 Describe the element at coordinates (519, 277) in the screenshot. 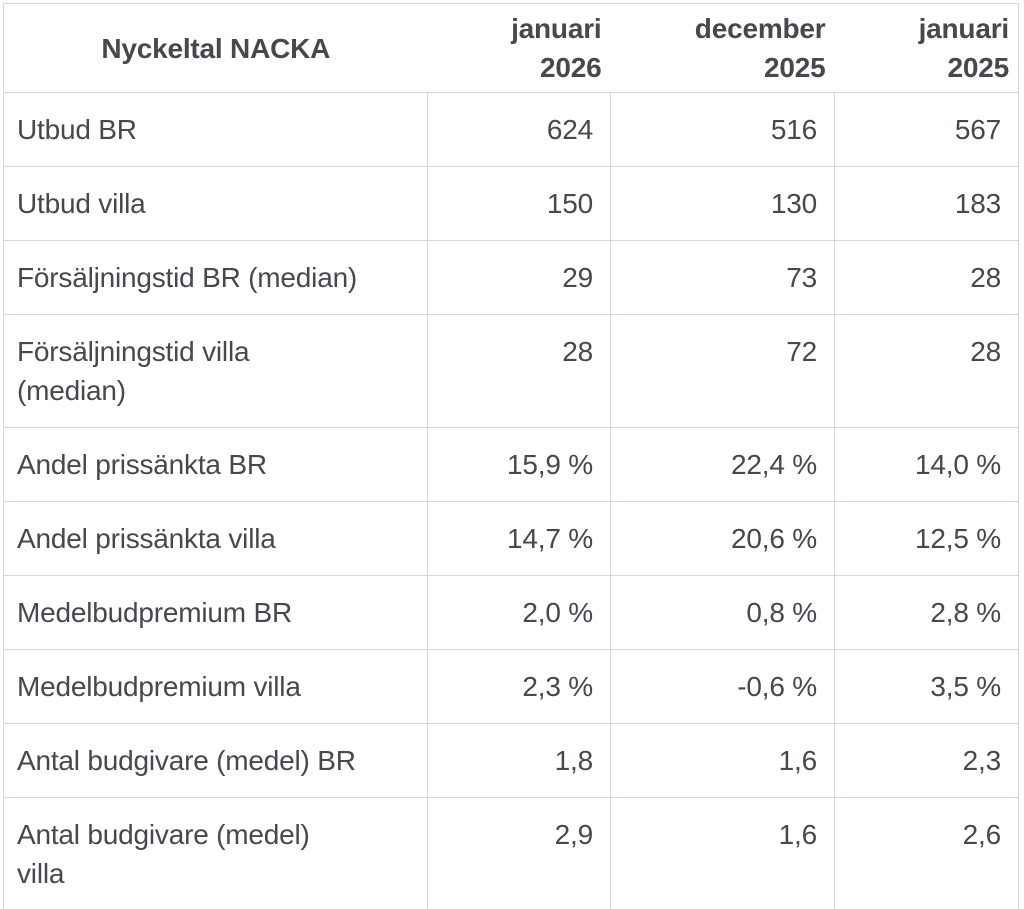

I see `cell-value: 29` at that location.